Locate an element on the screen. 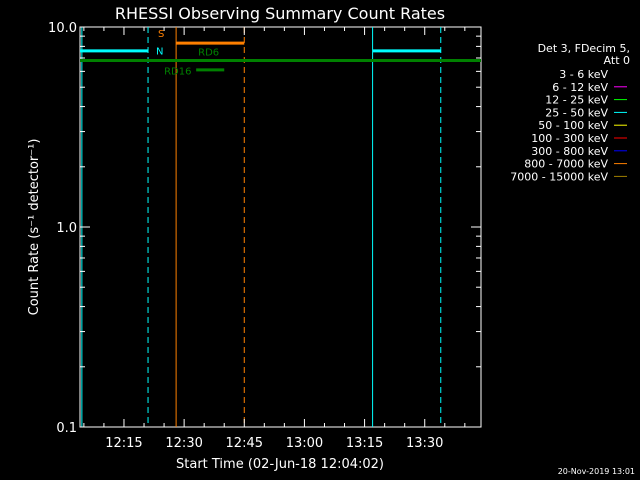 The width and height of the screenshot is (640, 480). x-tick-label: 13:00 is located at coordinates (304, 443).